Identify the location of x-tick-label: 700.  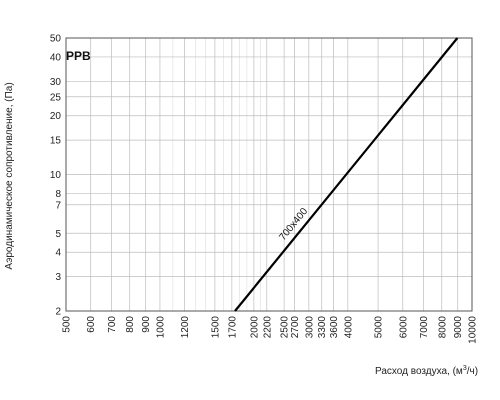
(112, 324).